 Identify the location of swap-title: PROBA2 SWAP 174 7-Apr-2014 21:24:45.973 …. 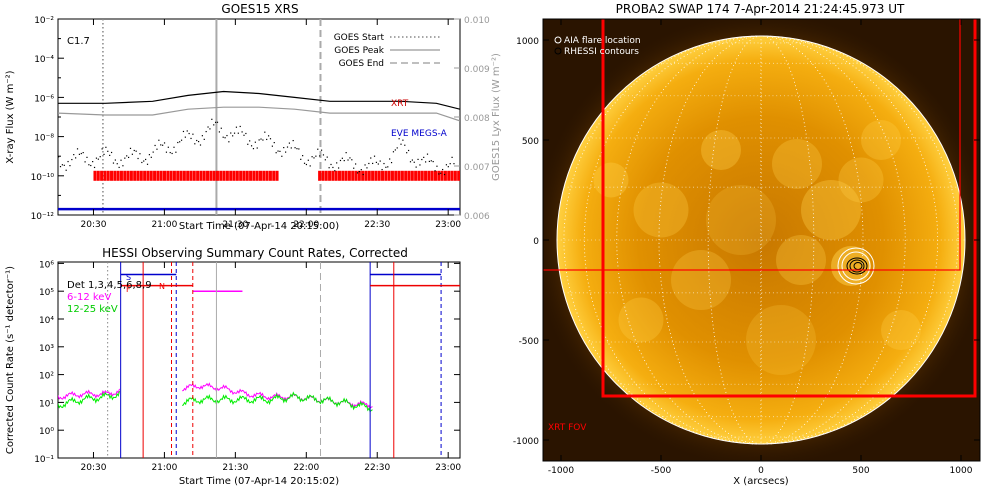
(760, 9).